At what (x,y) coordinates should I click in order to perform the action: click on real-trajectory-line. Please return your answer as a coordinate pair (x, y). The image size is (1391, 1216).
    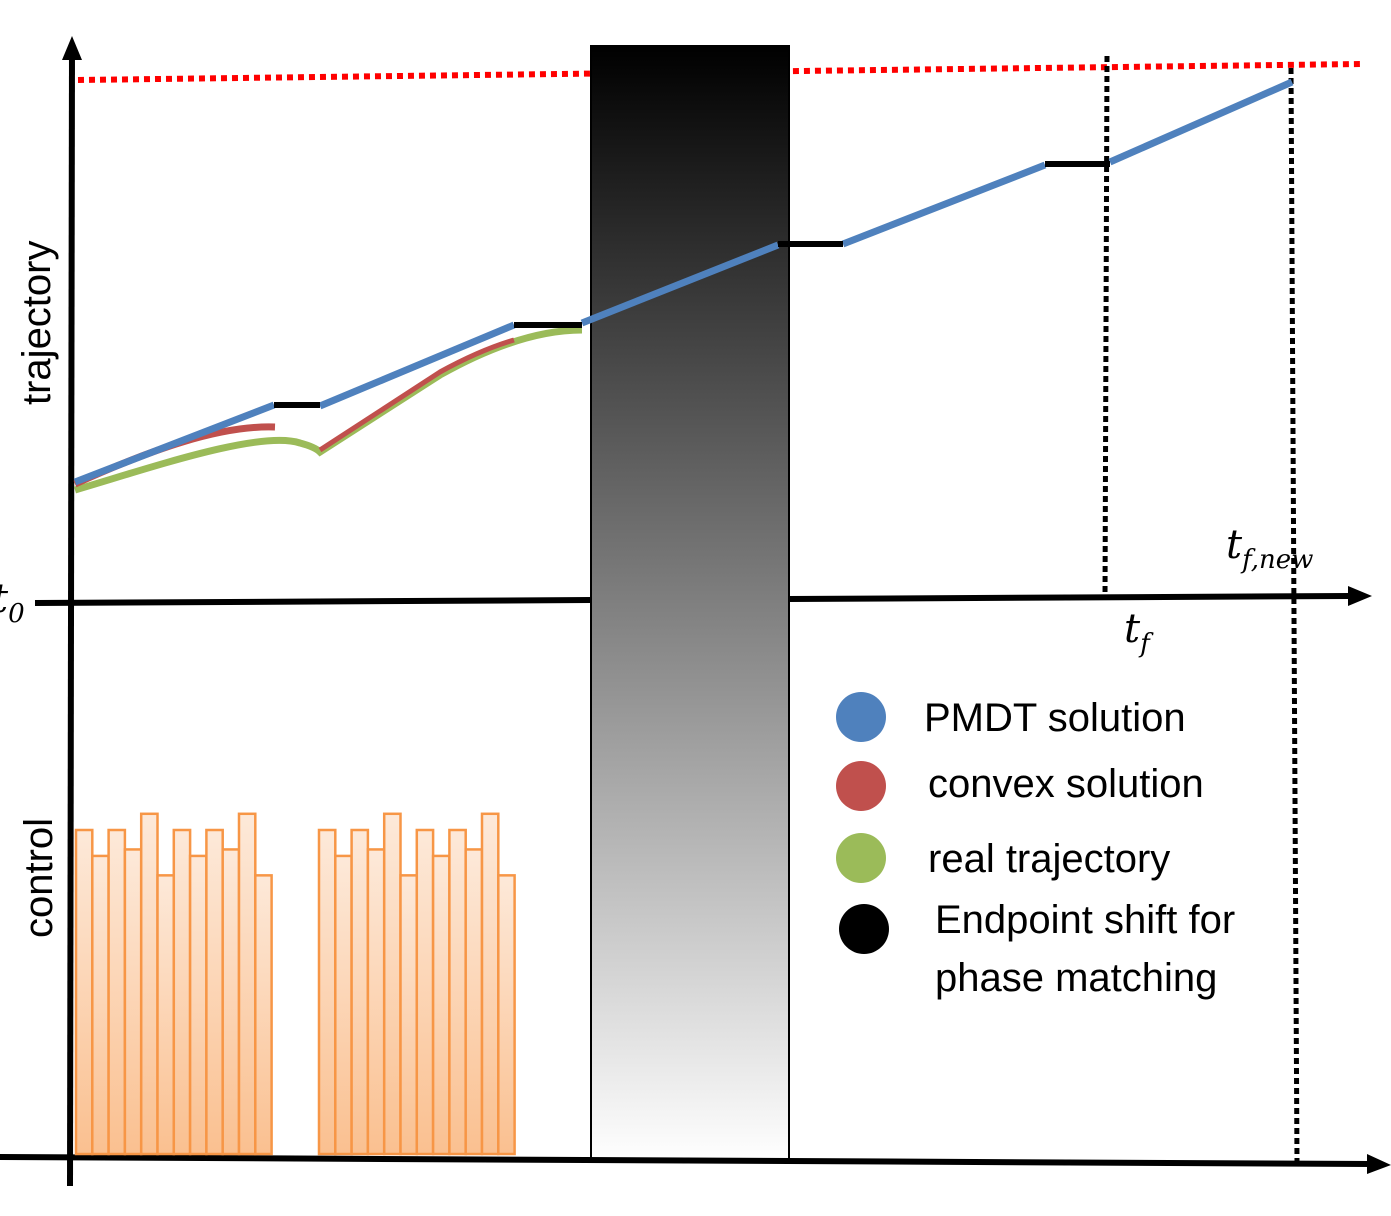
    Looking at the image, I should click on (328, 410).